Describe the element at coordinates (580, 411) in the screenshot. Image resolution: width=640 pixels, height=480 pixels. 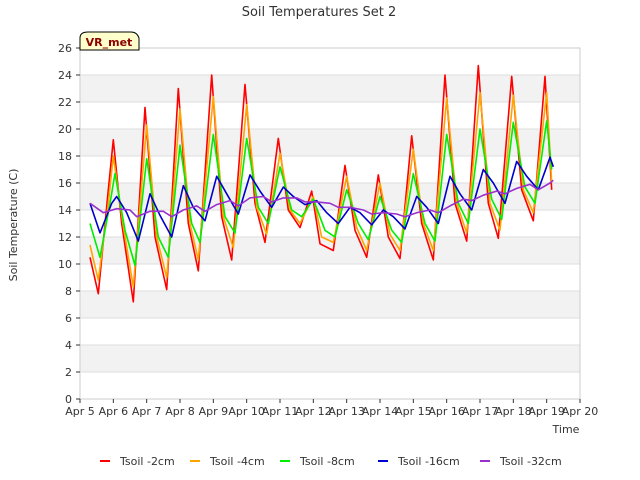
I see `x-tick-label: Apr 20` at that location.